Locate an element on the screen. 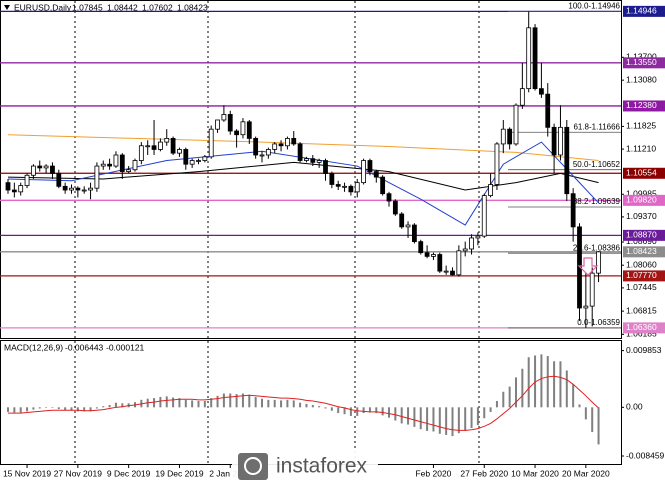 This screenshot has height=483, width=665. y-tick-label: 1.13080 is located at coordinates (641, 79).